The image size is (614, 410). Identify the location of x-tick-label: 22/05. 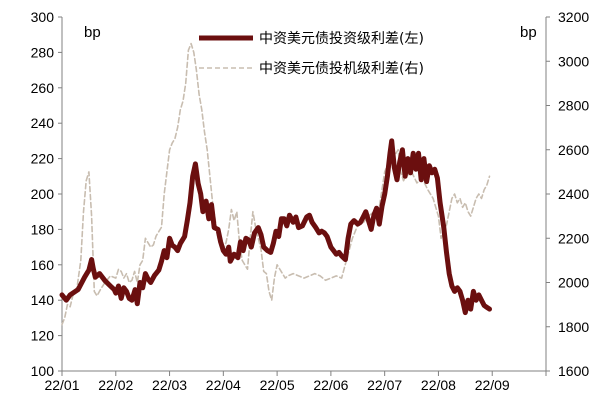
(277, 385).